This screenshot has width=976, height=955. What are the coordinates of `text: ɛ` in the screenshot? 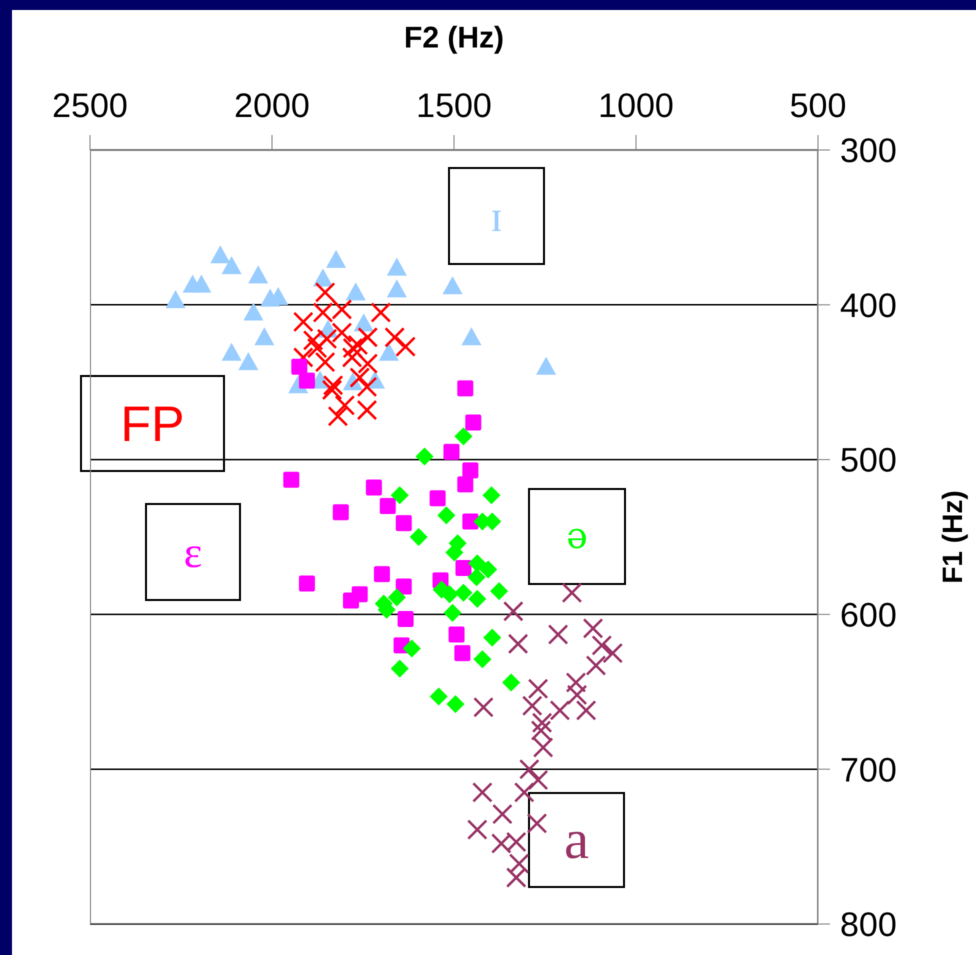 It's located at (193, 552).